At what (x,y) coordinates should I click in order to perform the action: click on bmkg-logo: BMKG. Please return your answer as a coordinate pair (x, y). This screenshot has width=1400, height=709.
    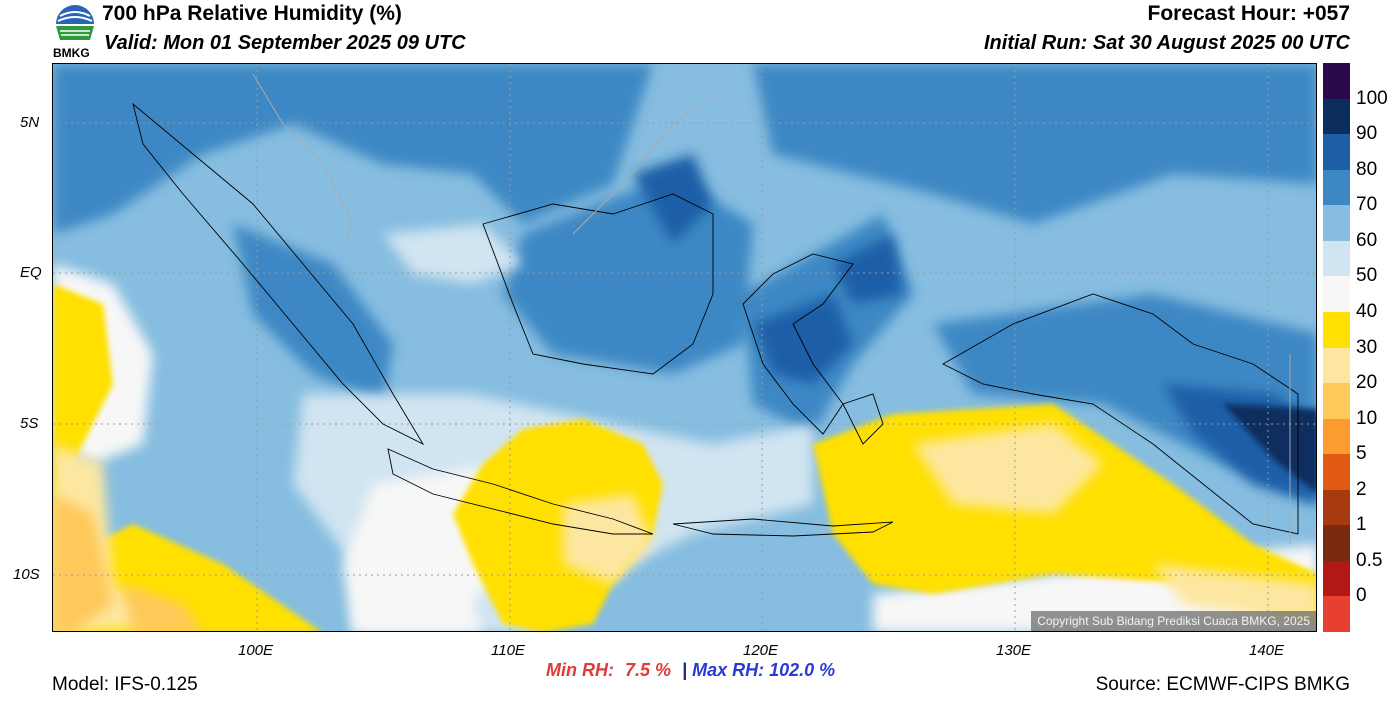
    Looking at the image, I should click on (75, 31).